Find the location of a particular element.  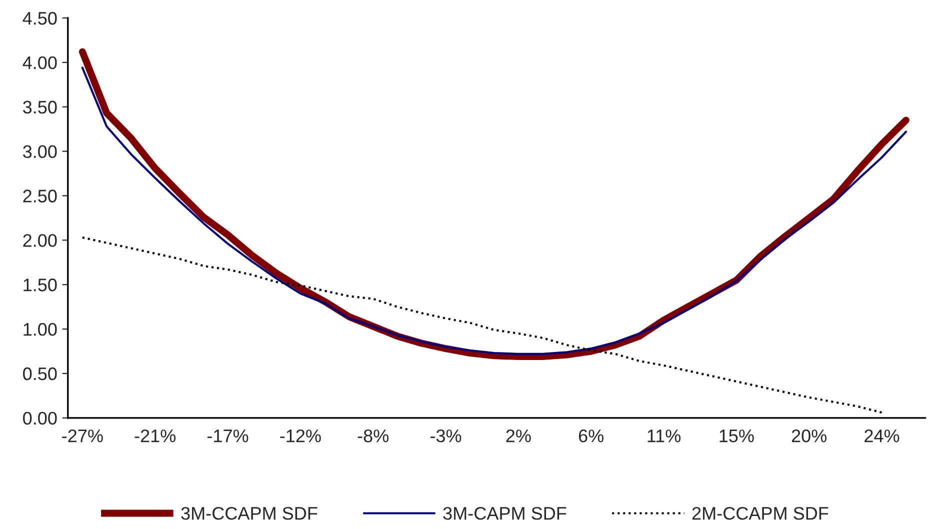

y-tick-label: 0.50 is located at coordinates (40, 373).